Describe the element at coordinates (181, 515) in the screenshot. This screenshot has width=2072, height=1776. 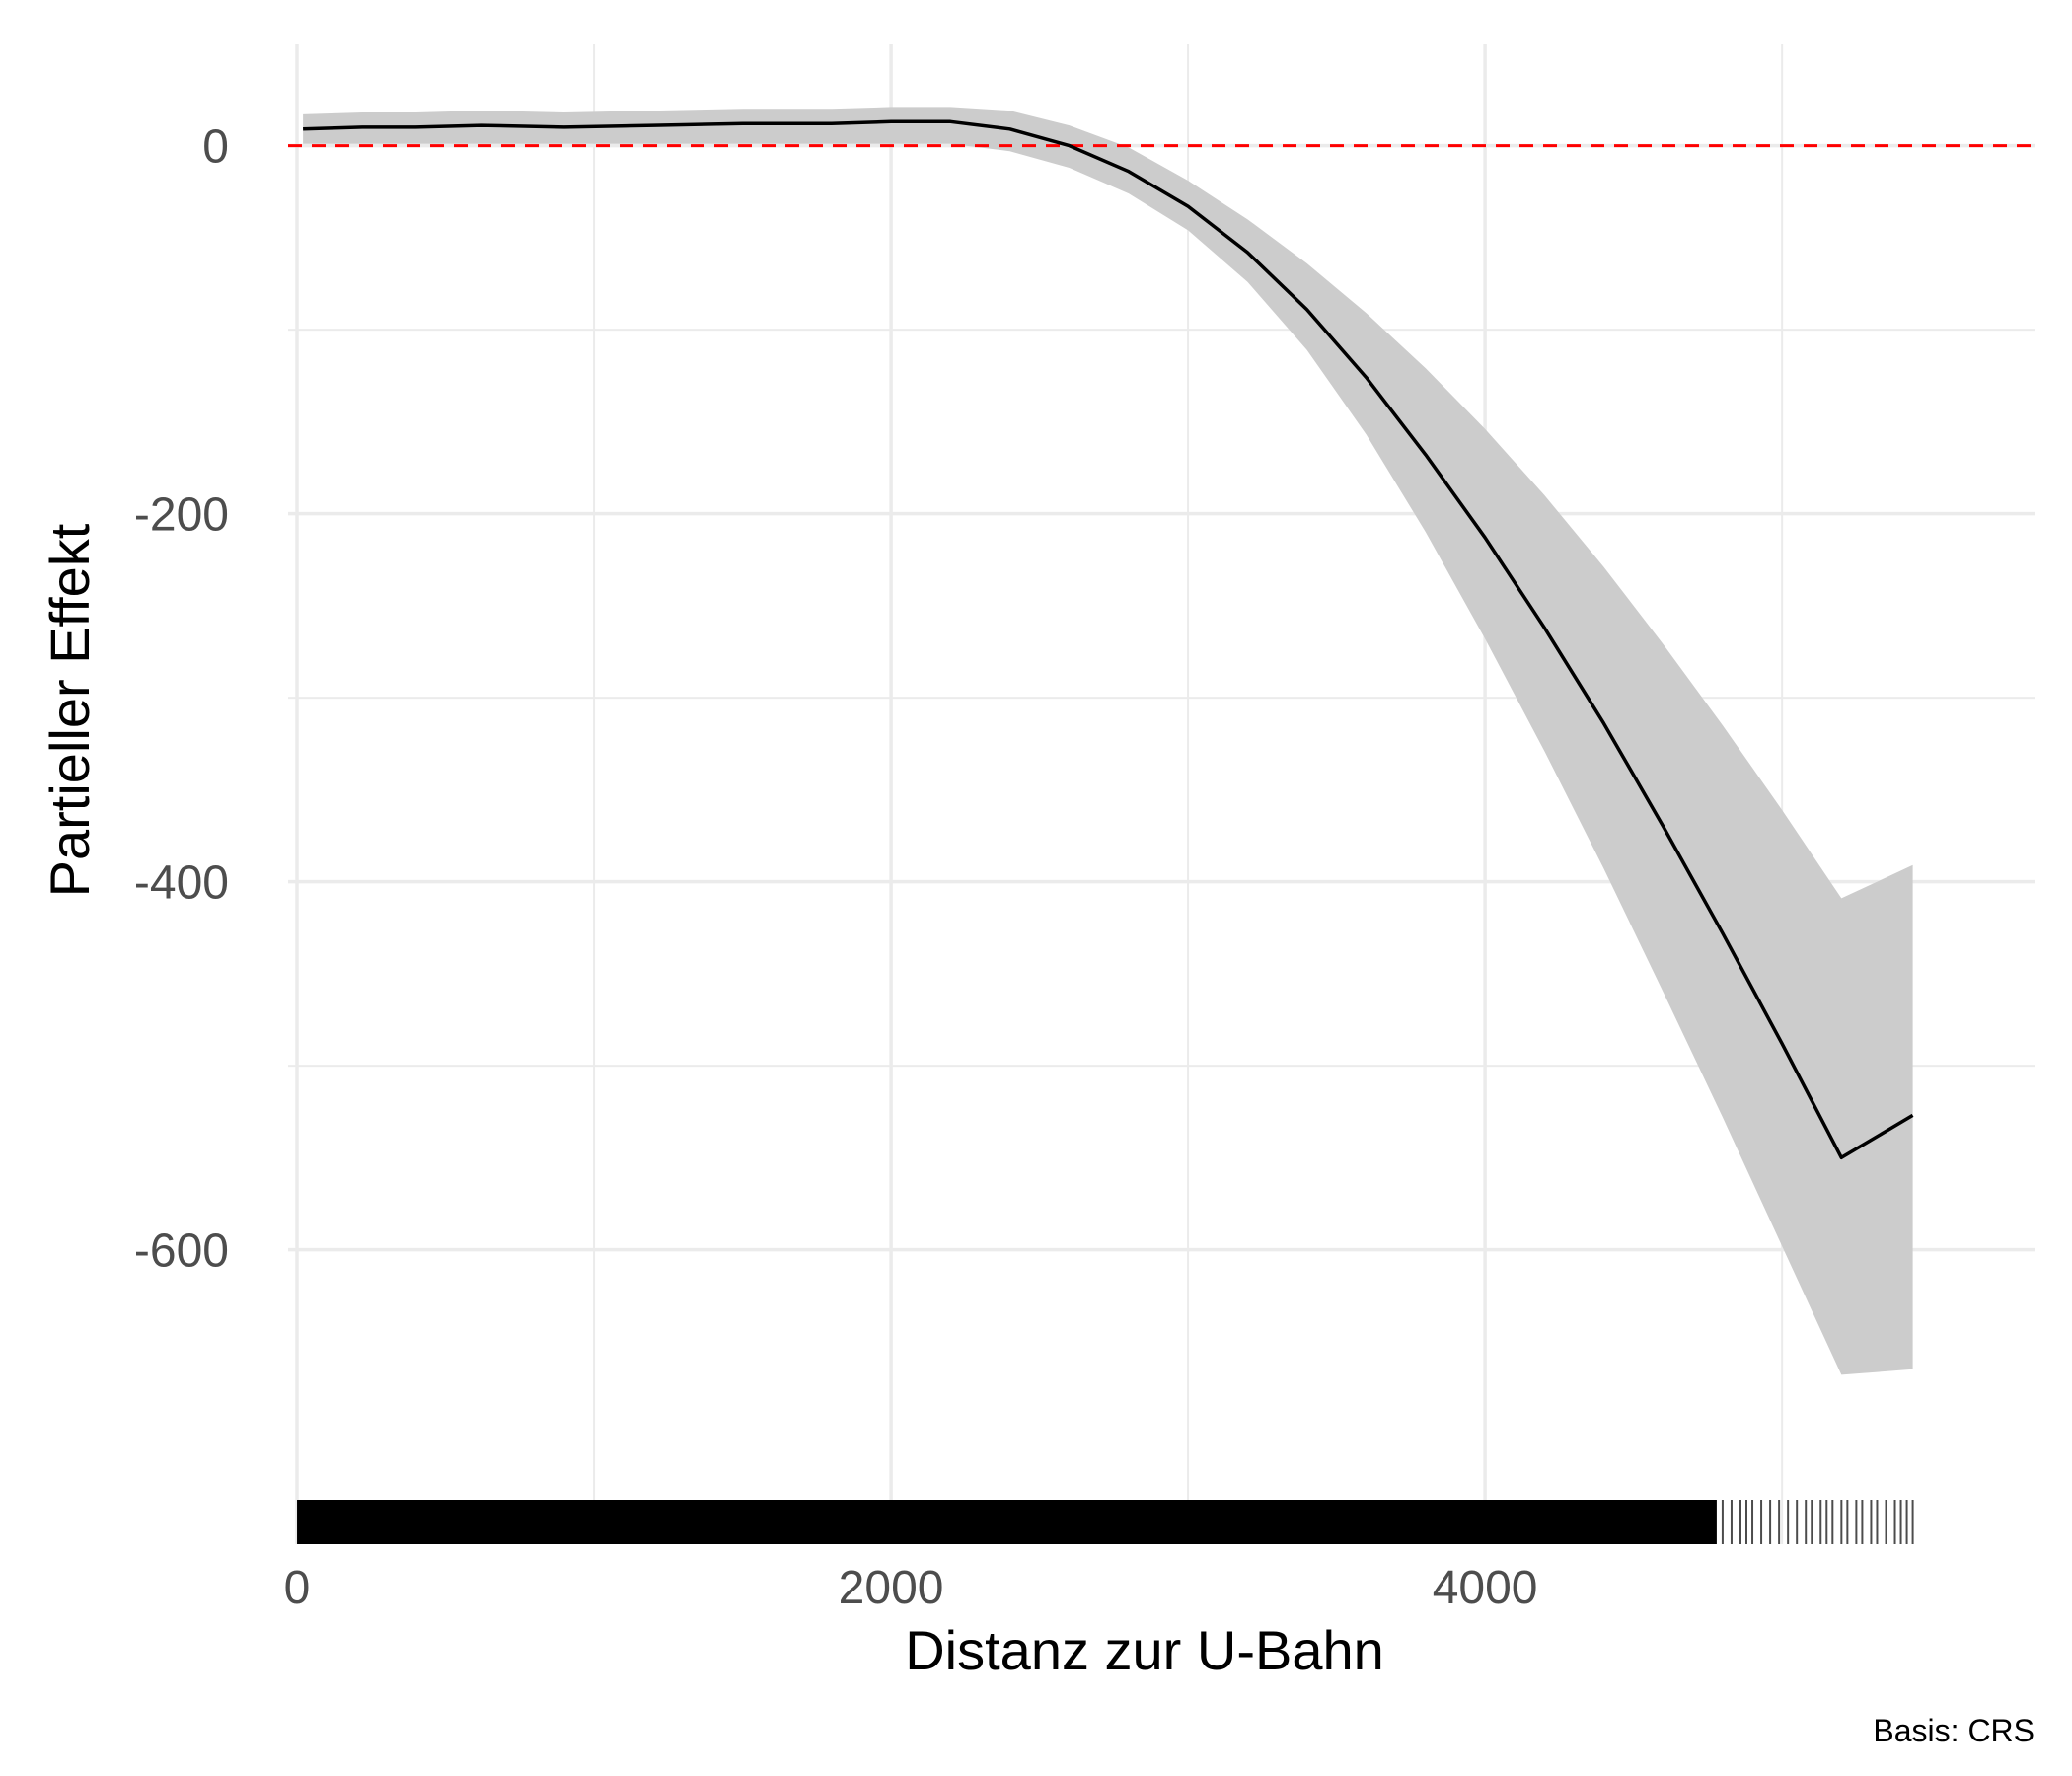
I see `y-tick-label: -200` at that location.